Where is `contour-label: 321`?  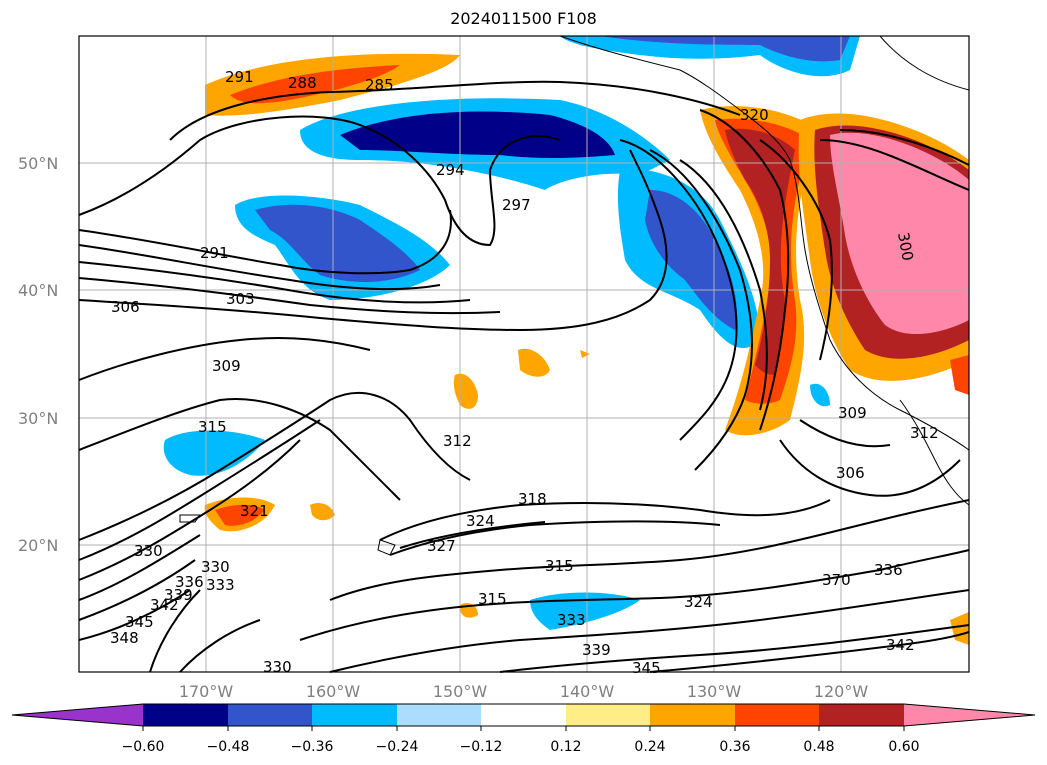
contour-label: 321 is located at coordinates (254, 511).